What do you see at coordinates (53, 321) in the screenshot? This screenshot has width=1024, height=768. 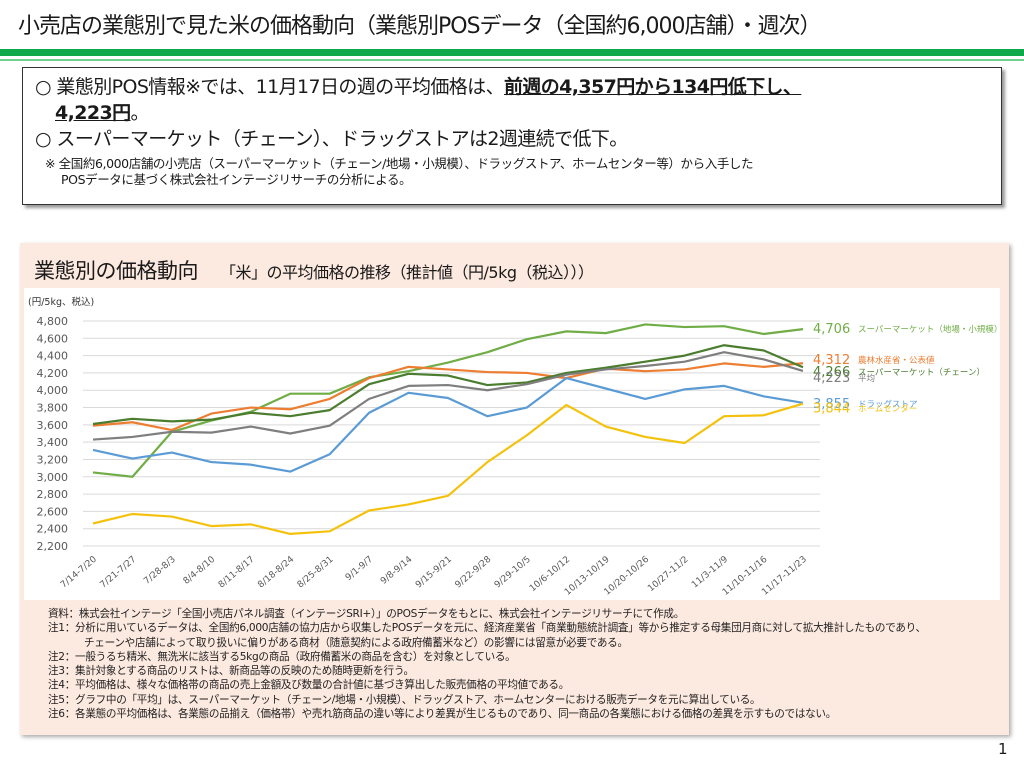 I see `y-tick-label: 4,800` at bounding box center [53, 321].